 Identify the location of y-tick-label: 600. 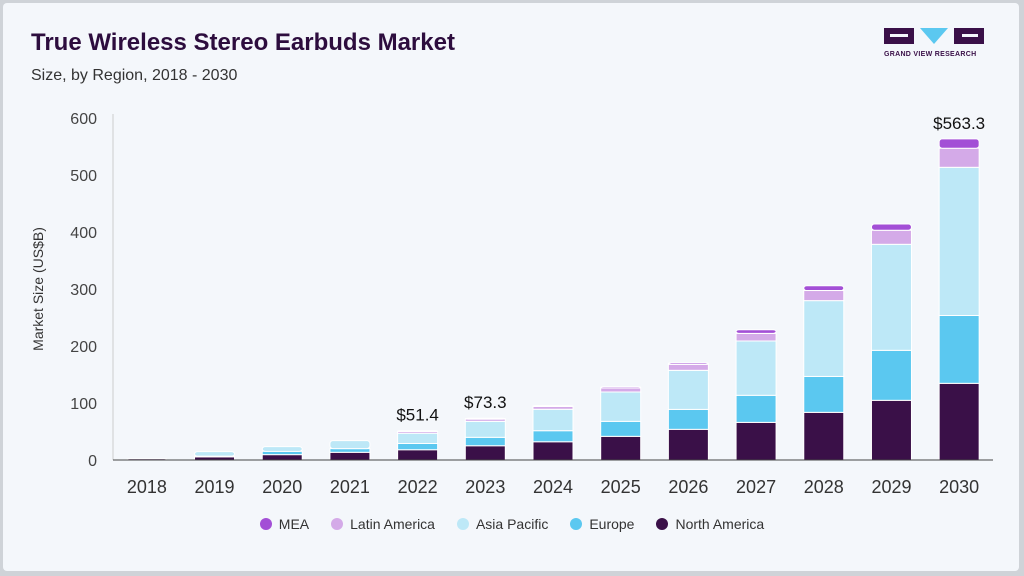
(83, 119).